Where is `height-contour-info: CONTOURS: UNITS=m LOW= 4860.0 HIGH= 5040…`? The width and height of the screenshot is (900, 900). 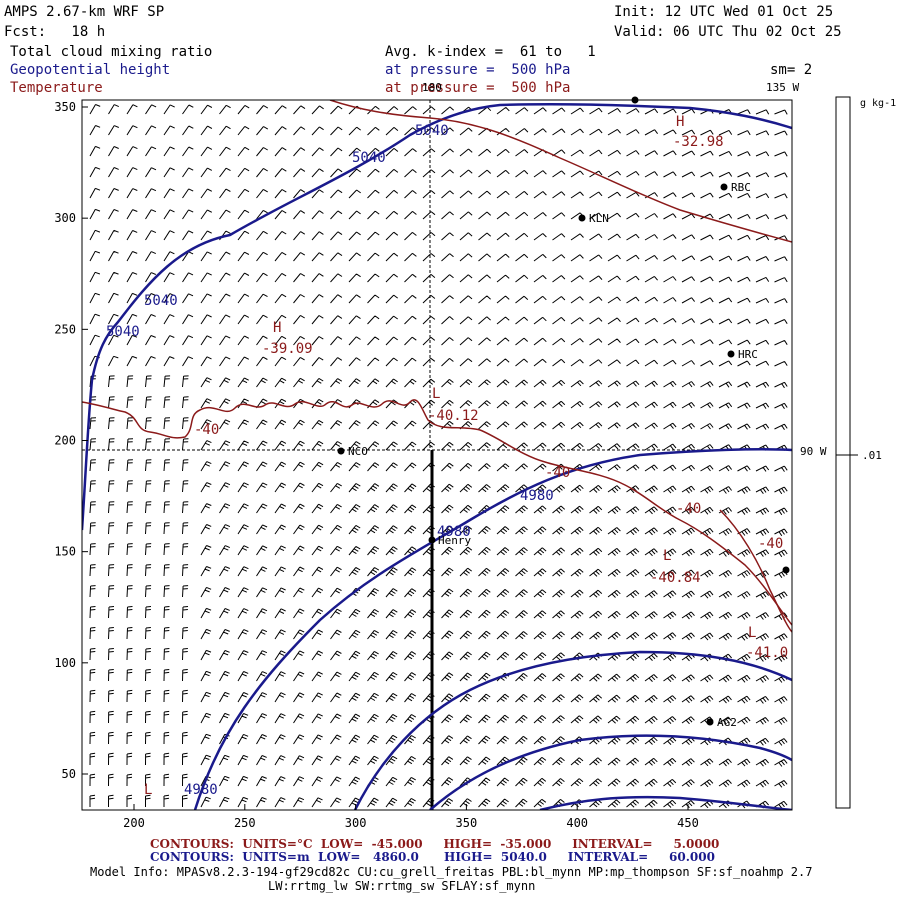
height-contour-info: CONTOURS: UNITS=m LOW= 4860.0 HIGH= 5040… is located at coordinates (432, 857).